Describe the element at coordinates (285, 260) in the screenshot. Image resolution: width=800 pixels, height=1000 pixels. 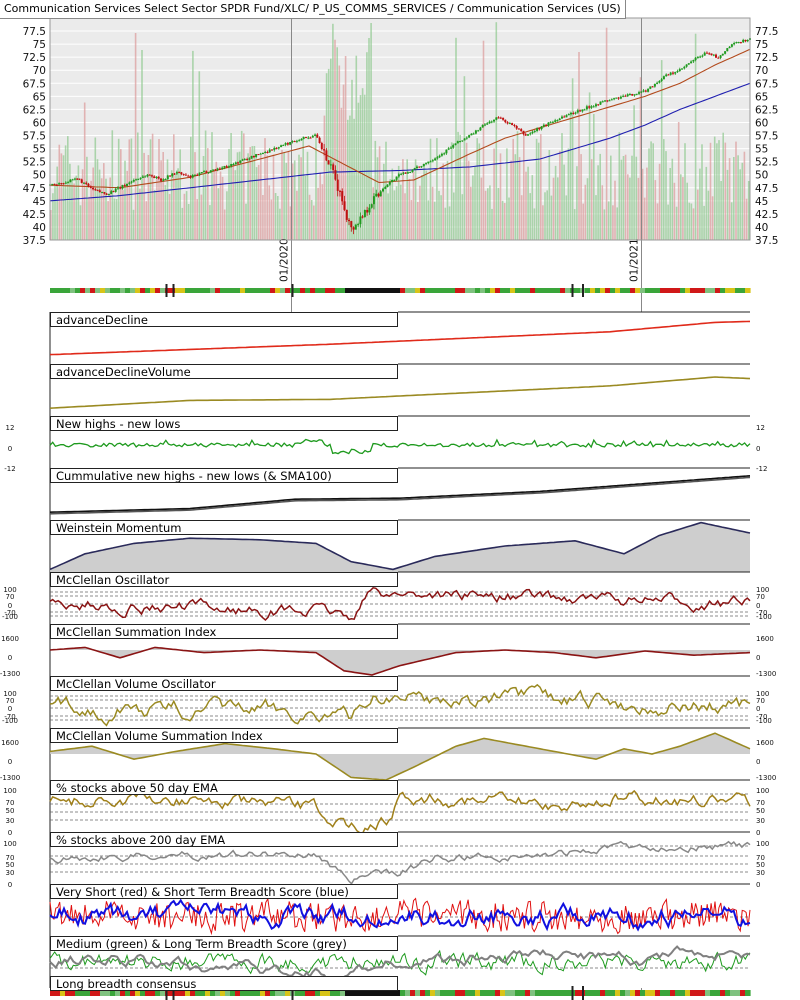
I see `date-label-1: 01/2020` at that location.